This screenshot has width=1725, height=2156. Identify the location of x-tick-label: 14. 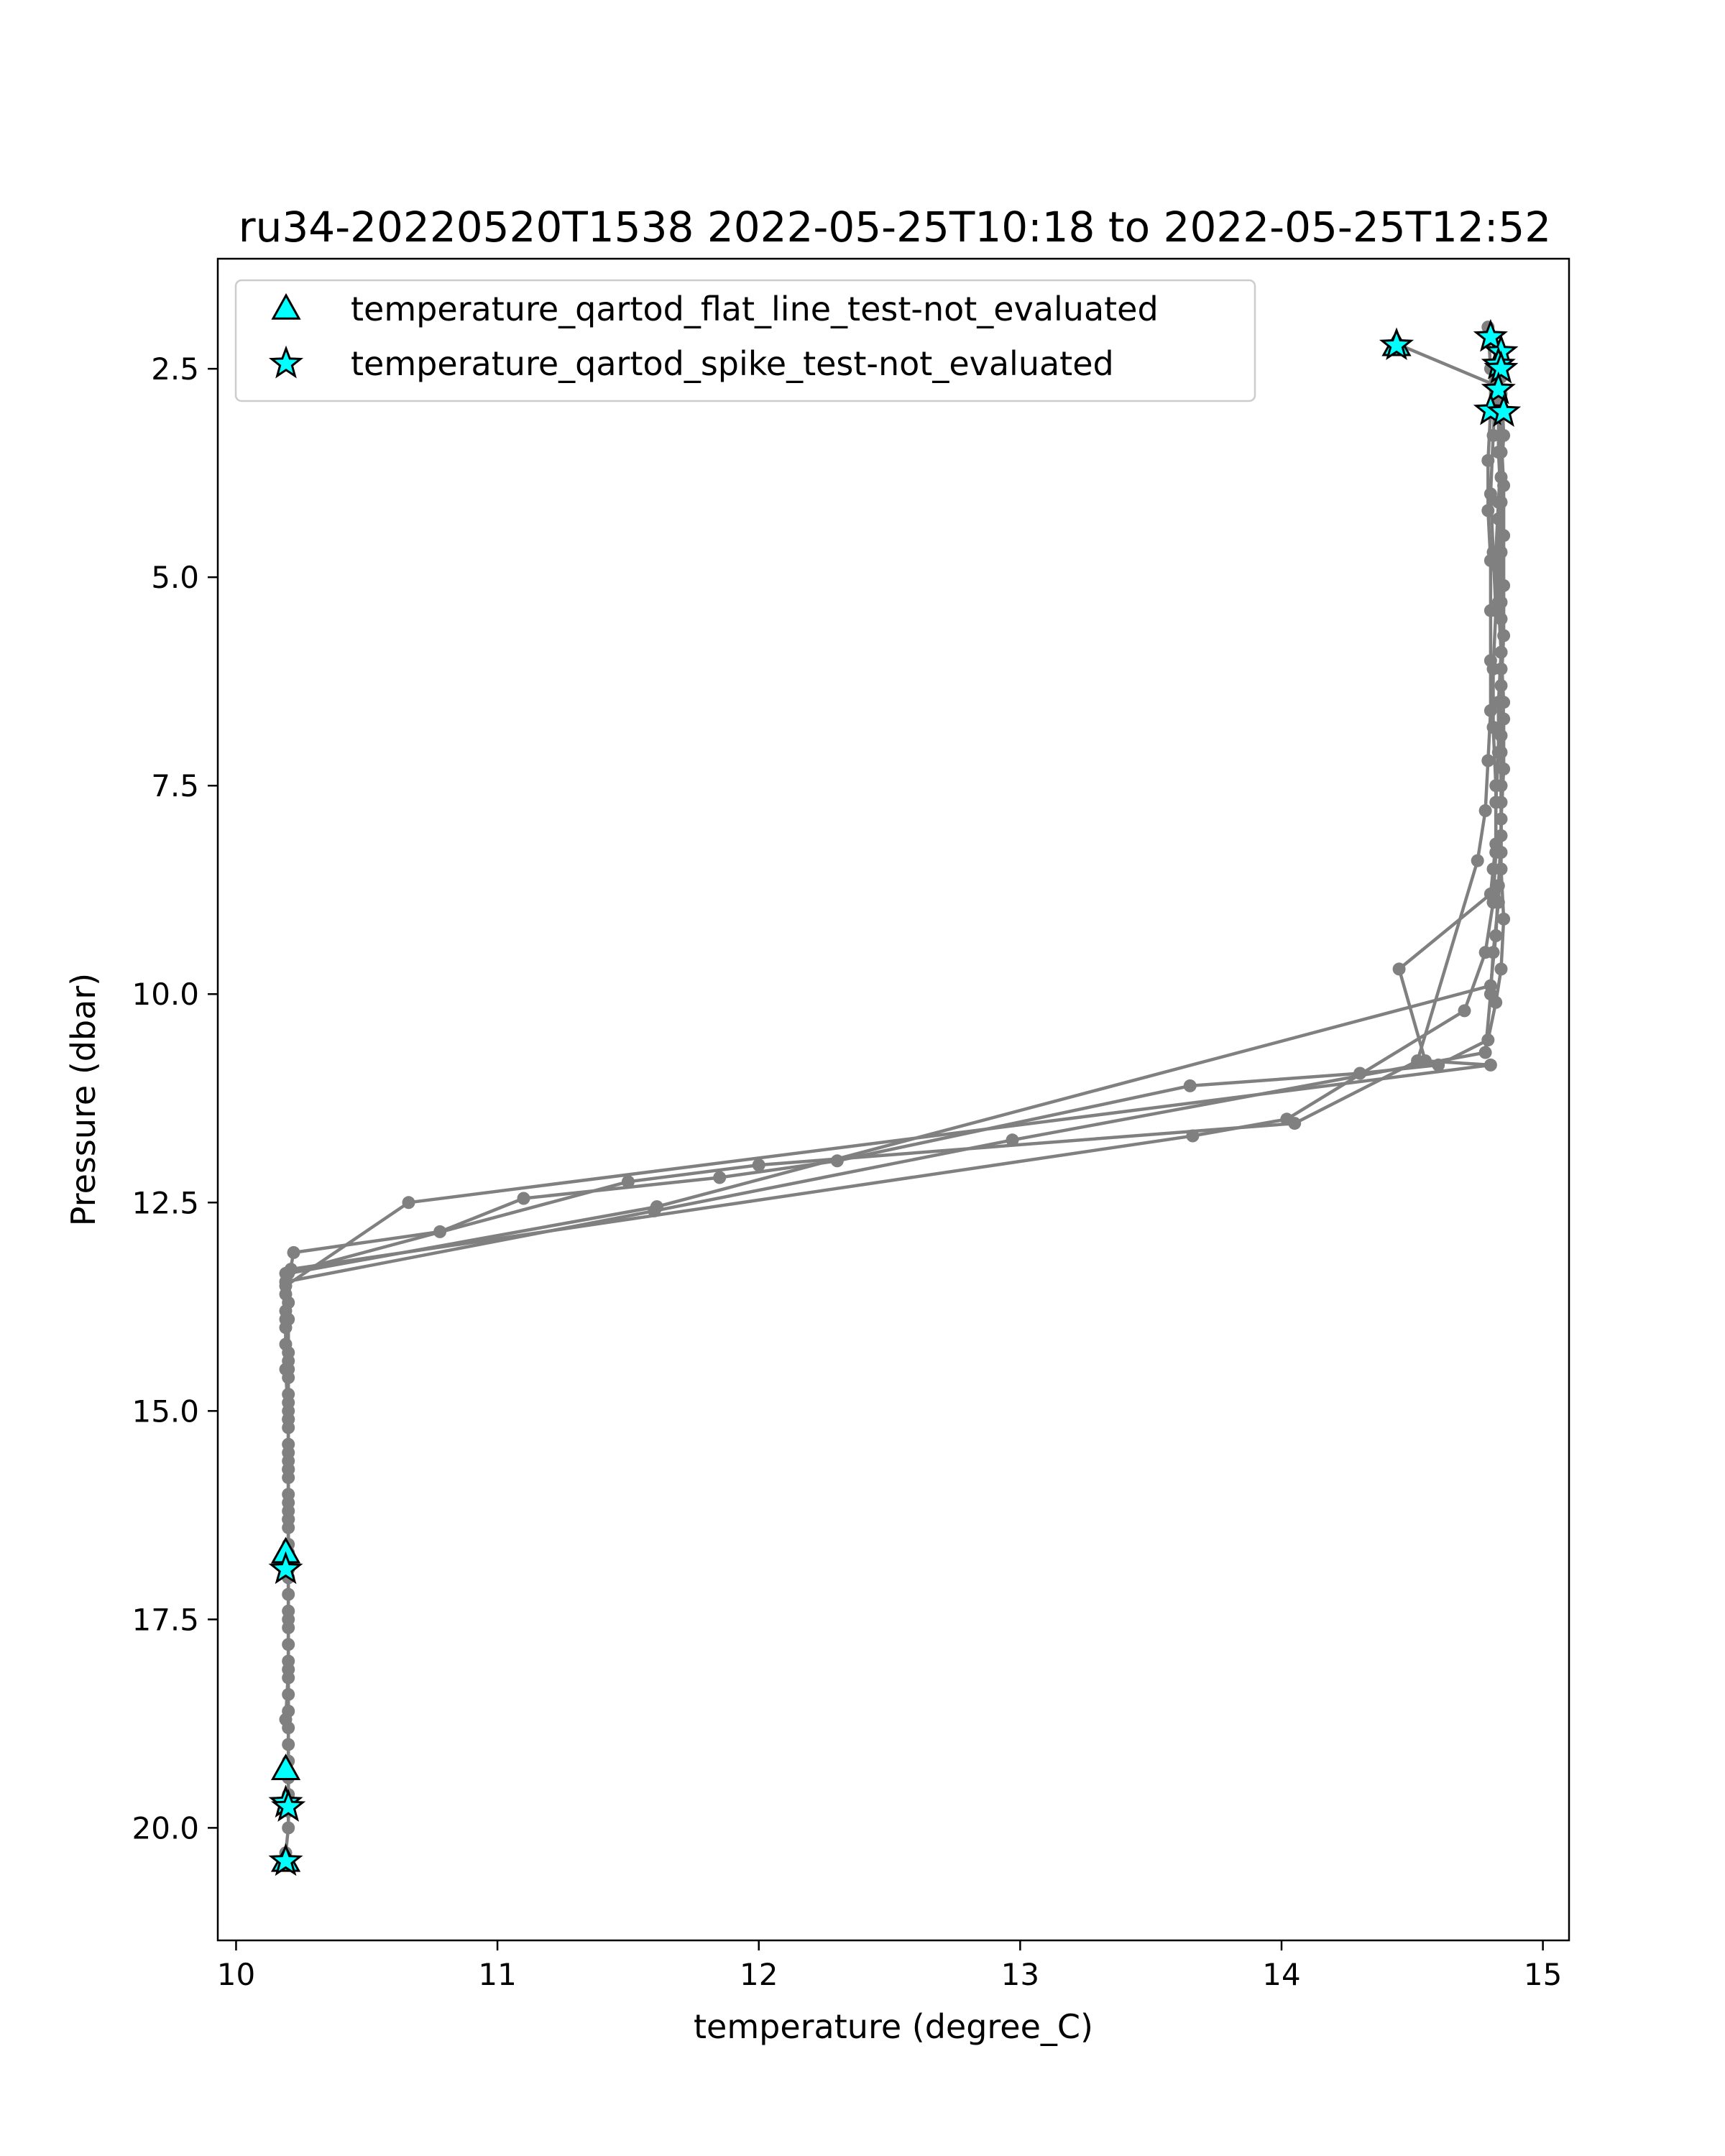
(1281, 1974).